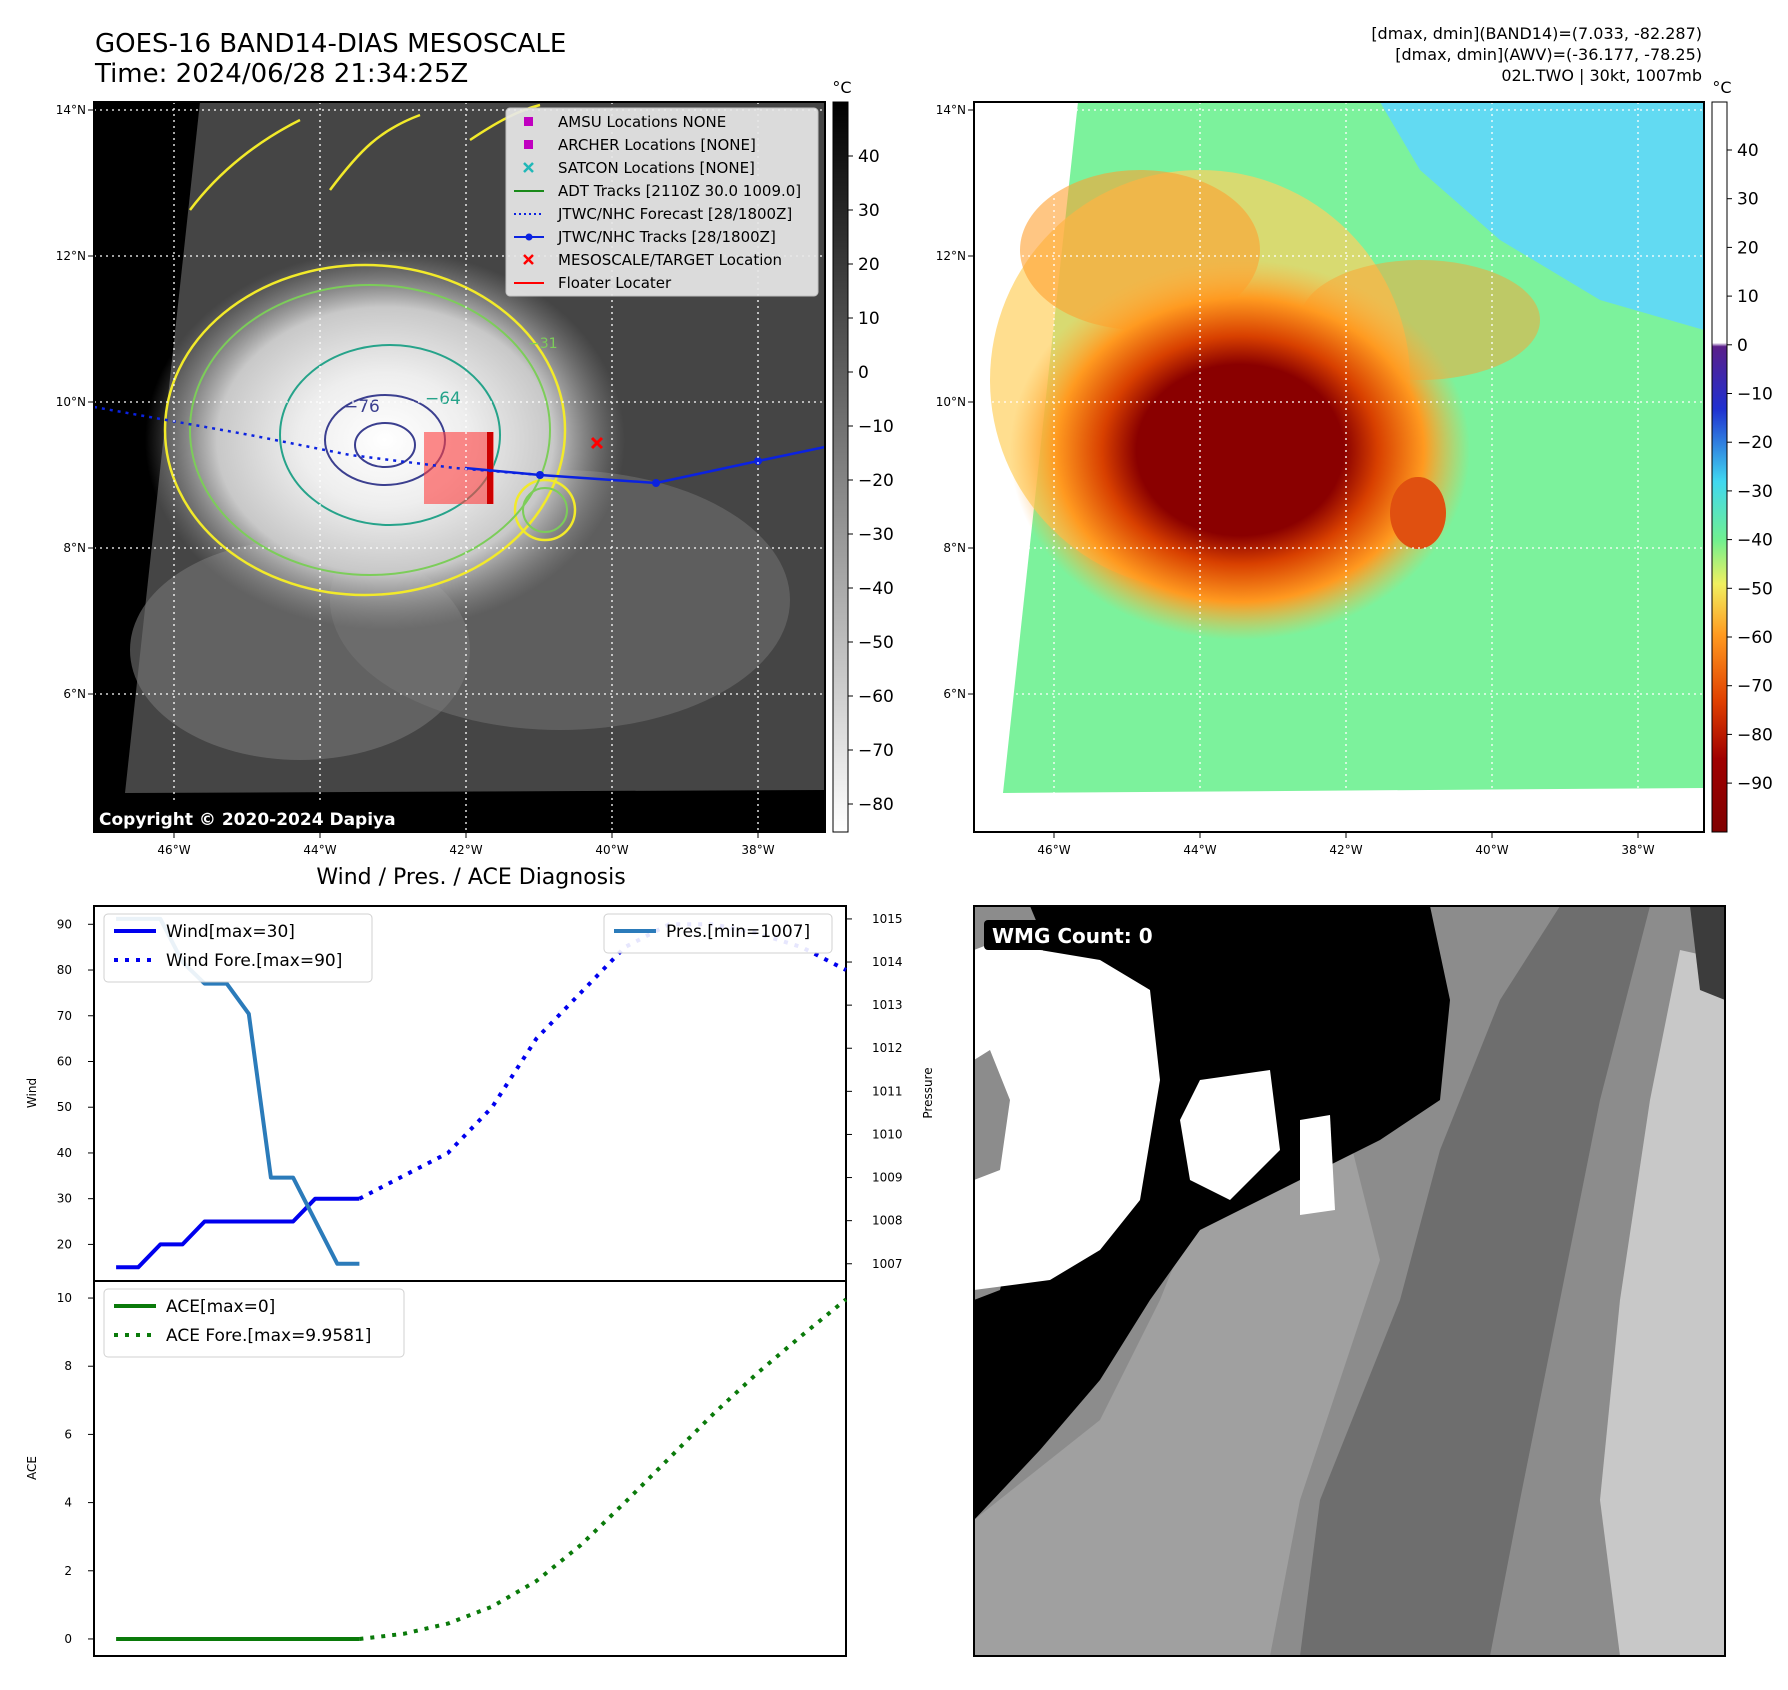  I want to click on chart-legend: Wind[max=30] Wind Fore.[max=90], so click(238, 948).